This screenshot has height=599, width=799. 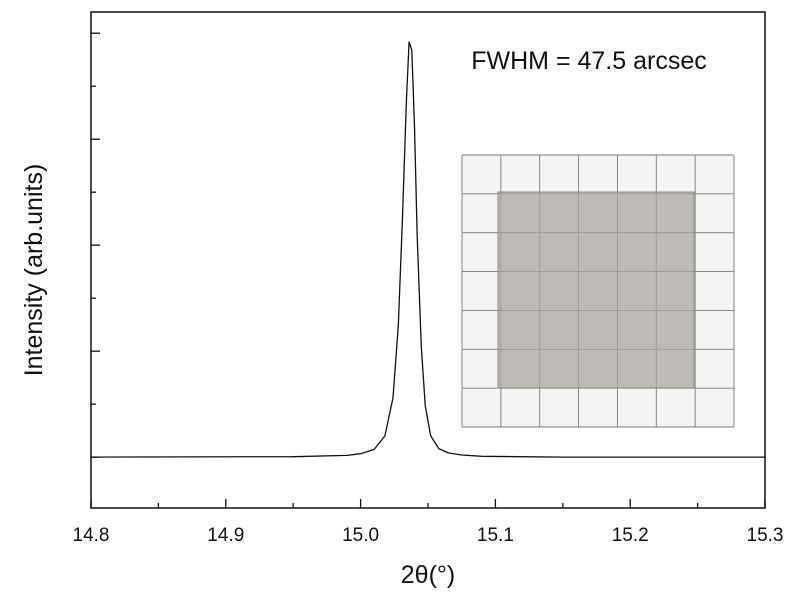 I want to click on x-axis-tick-labels: 14.8 14.9 15.0 15.1 15.2 15.3, so click(x=428, y=535).